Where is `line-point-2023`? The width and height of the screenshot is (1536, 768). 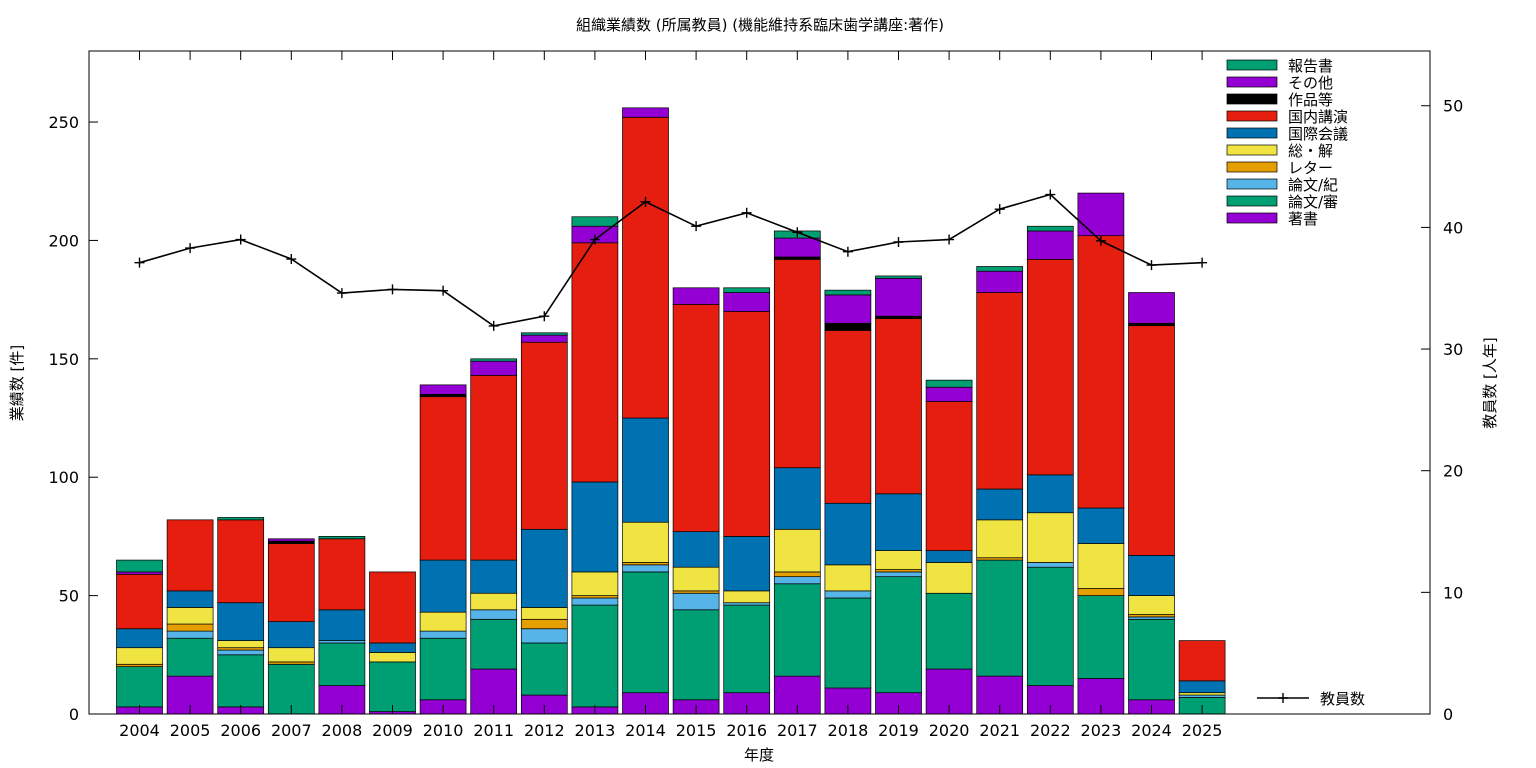
line-point-2023 is located at coordinates (1100, 240).